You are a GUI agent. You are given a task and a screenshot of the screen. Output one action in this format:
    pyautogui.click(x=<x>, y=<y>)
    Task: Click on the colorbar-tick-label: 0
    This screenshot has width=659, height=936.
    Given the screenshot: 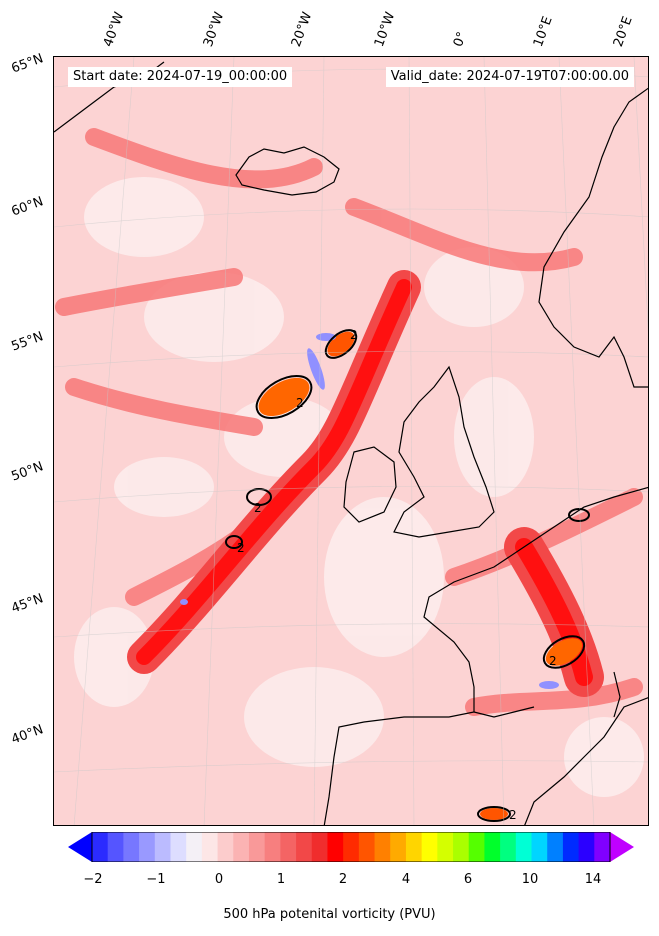 What is the action you would take?
    pyautogui.click(x=219, y=879)
    